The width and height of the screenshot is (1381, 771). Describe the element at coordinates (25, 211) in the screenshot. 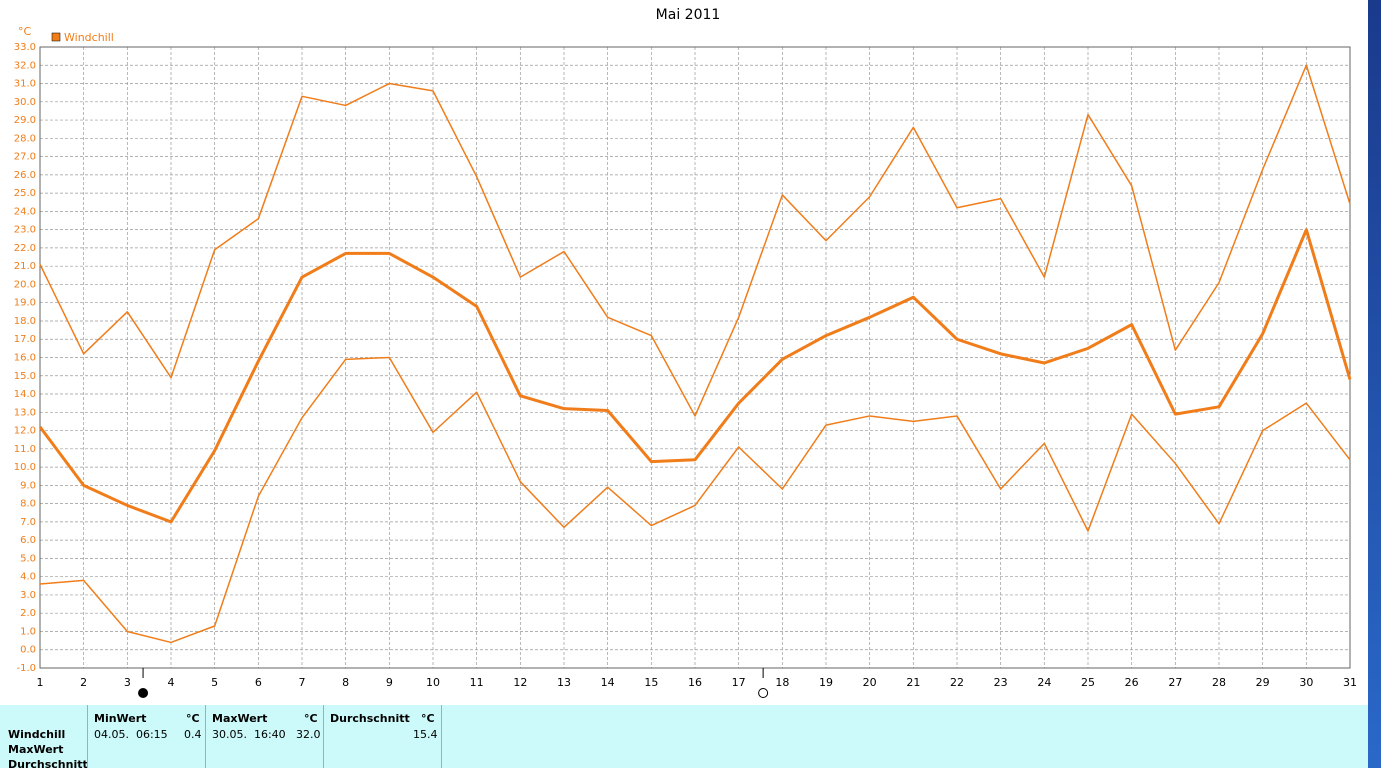

I see `y-tick-label: 24.0` at that location.